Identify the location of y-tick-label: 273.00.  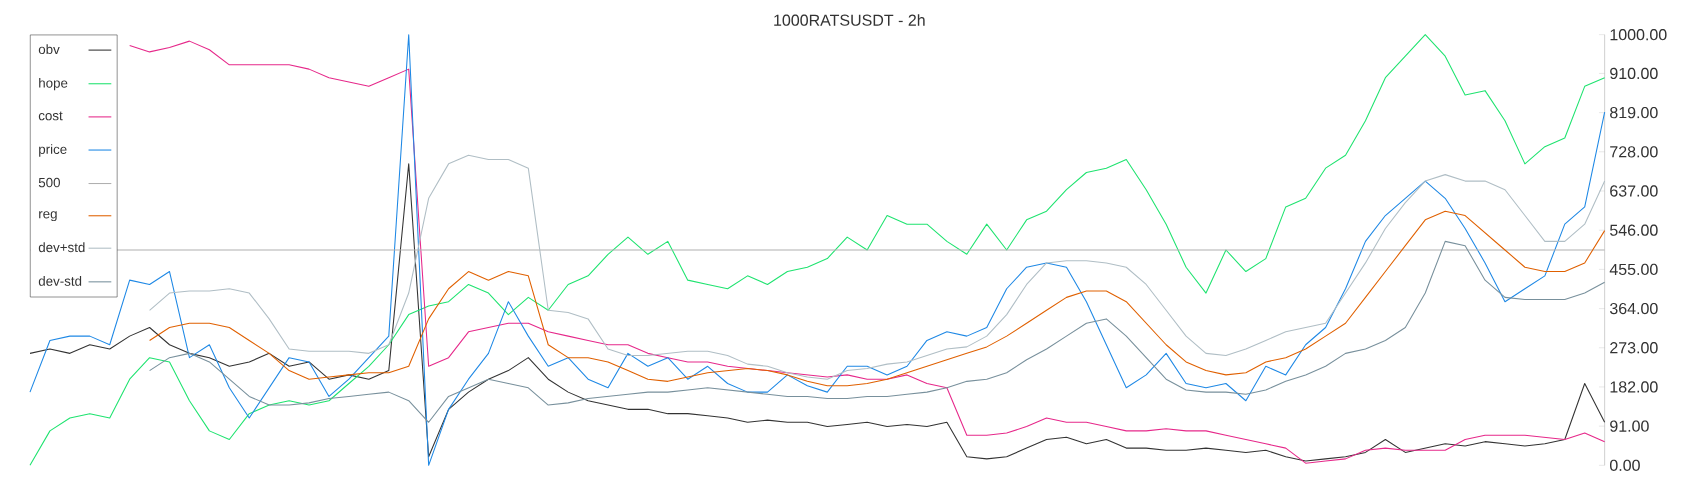
(1634, 348).